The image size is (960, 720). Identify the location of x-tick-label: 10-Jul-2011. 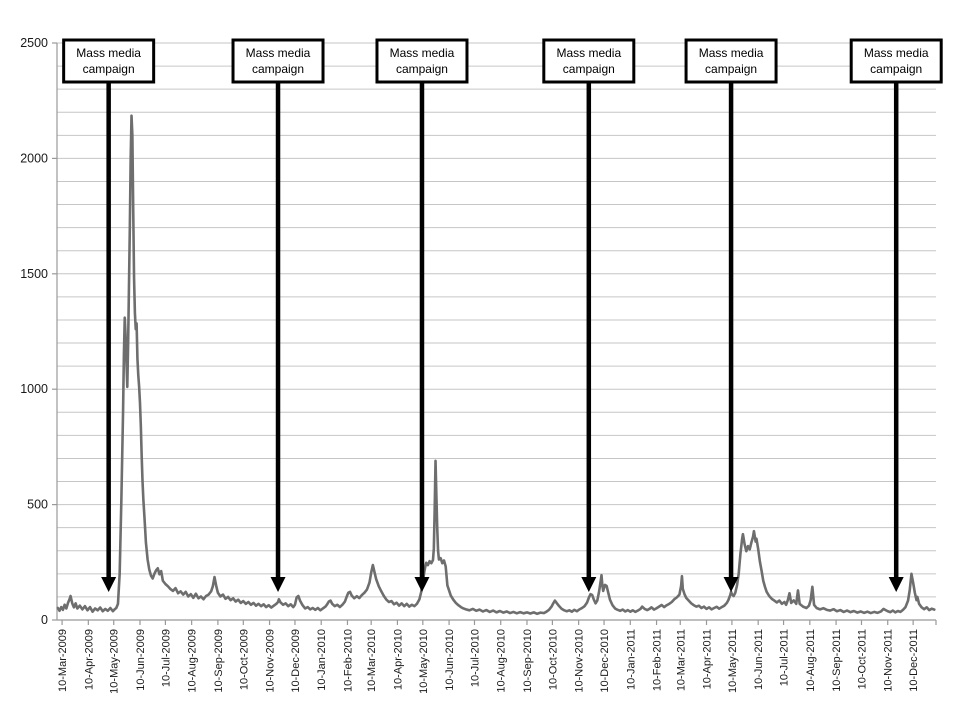
(785, 657).